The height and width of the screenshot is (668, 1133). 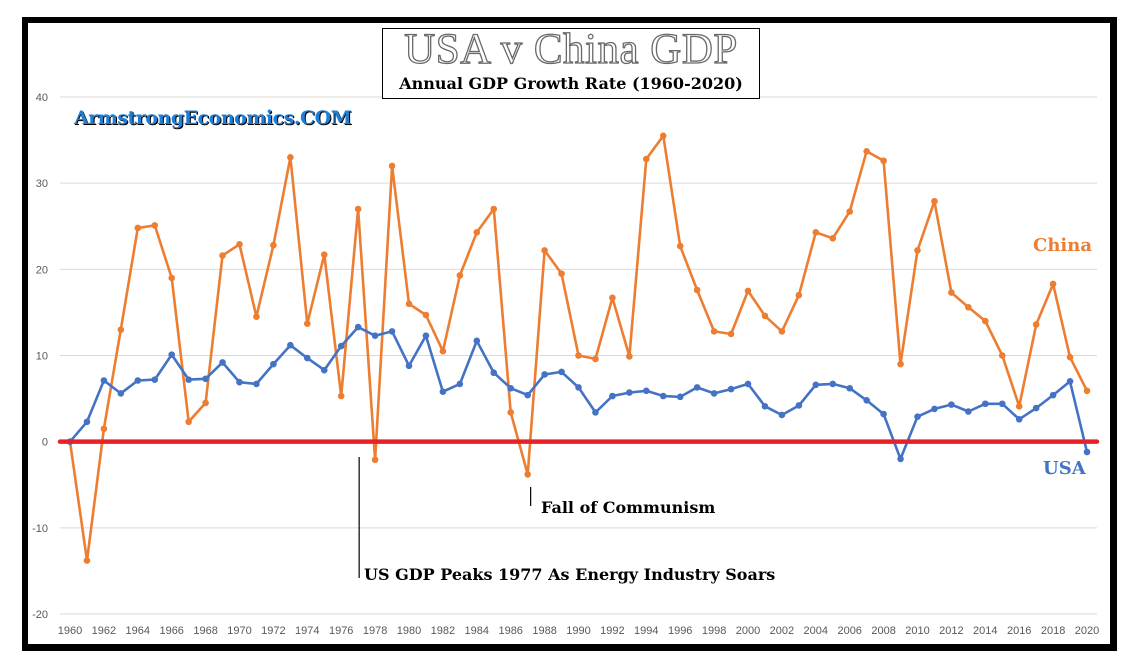 What do you see at coordinates (849, 631) in the screenshot?
I see `x-tick-label: 2006` at bounding box center [849, 631].